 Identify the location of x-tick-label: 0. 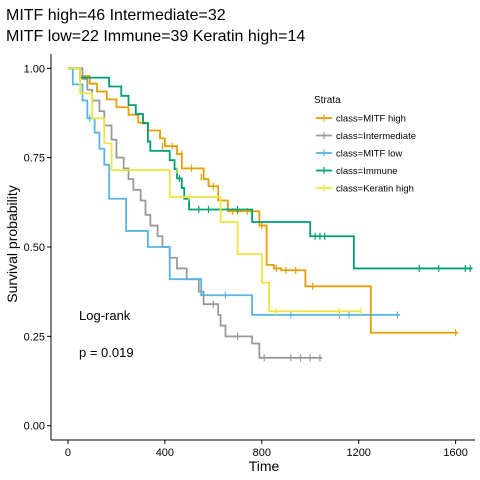
(68, 453).